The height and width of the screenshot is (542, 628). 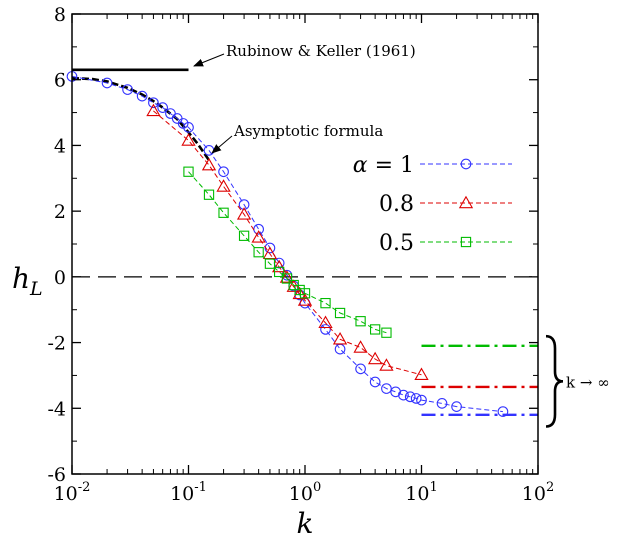 I want to click on k-infinity-brace, so click(x=554, y=381).